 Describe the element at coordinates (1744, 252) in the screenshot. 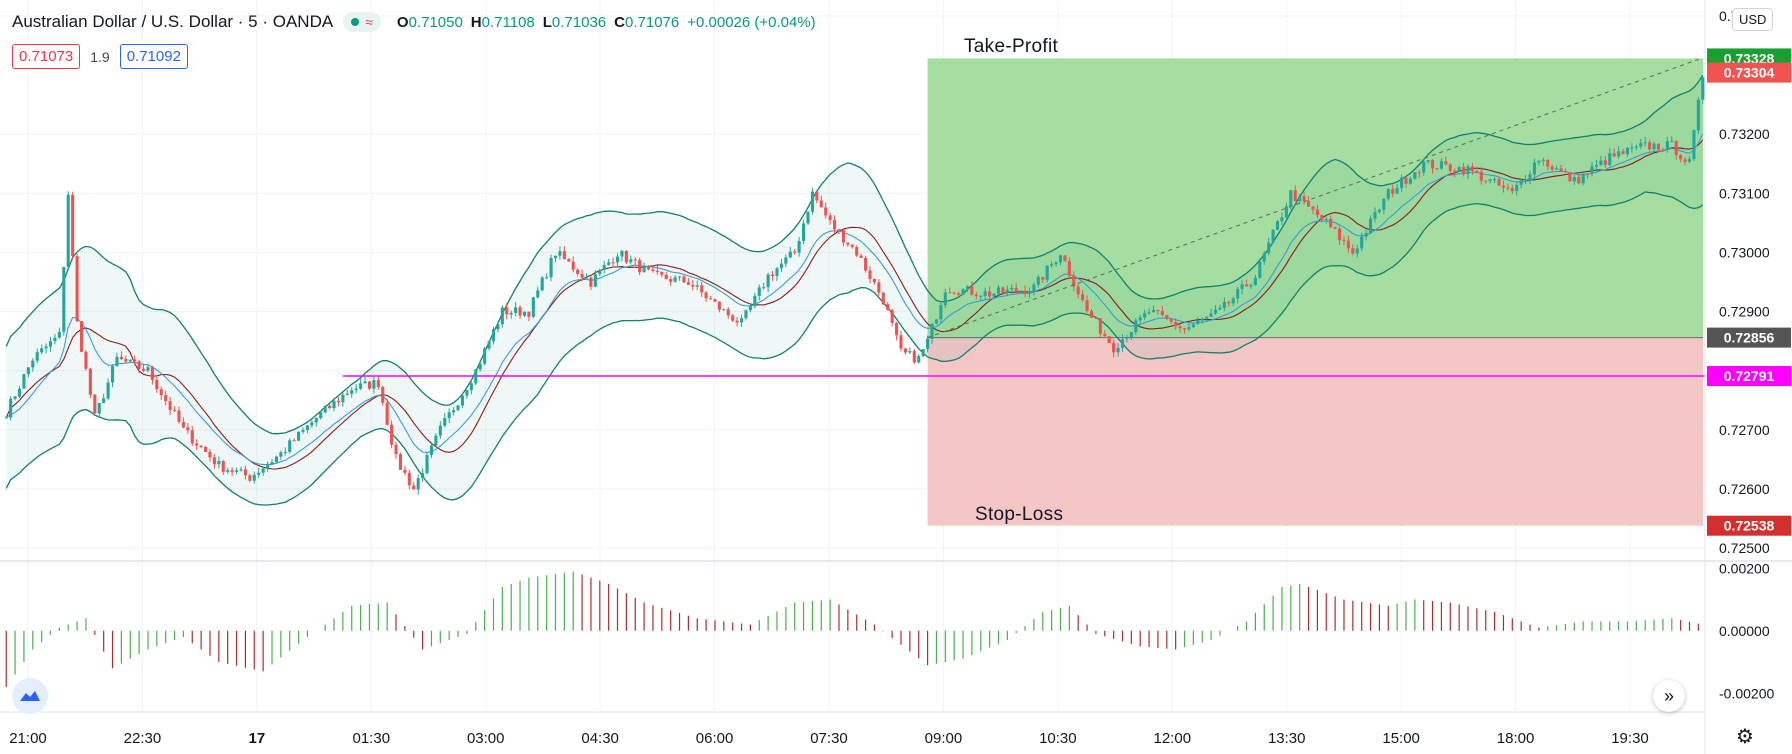

I see `price-tick-label: 0.73000` at that location.